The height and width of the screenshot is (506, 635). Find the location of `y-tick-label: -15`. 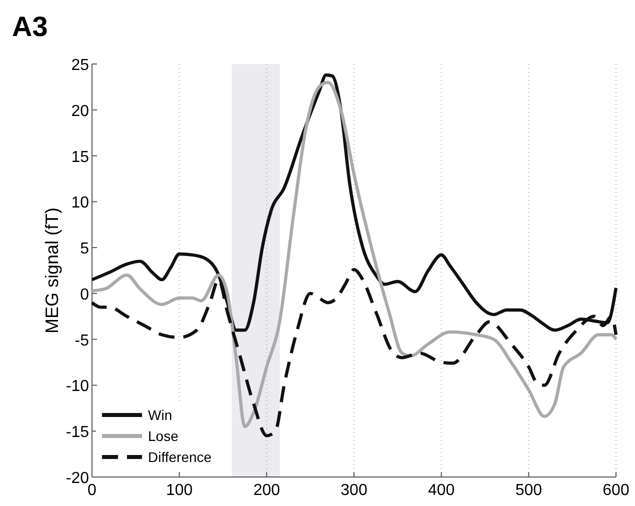

y-tick-label: -15 is located at coordinates (78, 433).